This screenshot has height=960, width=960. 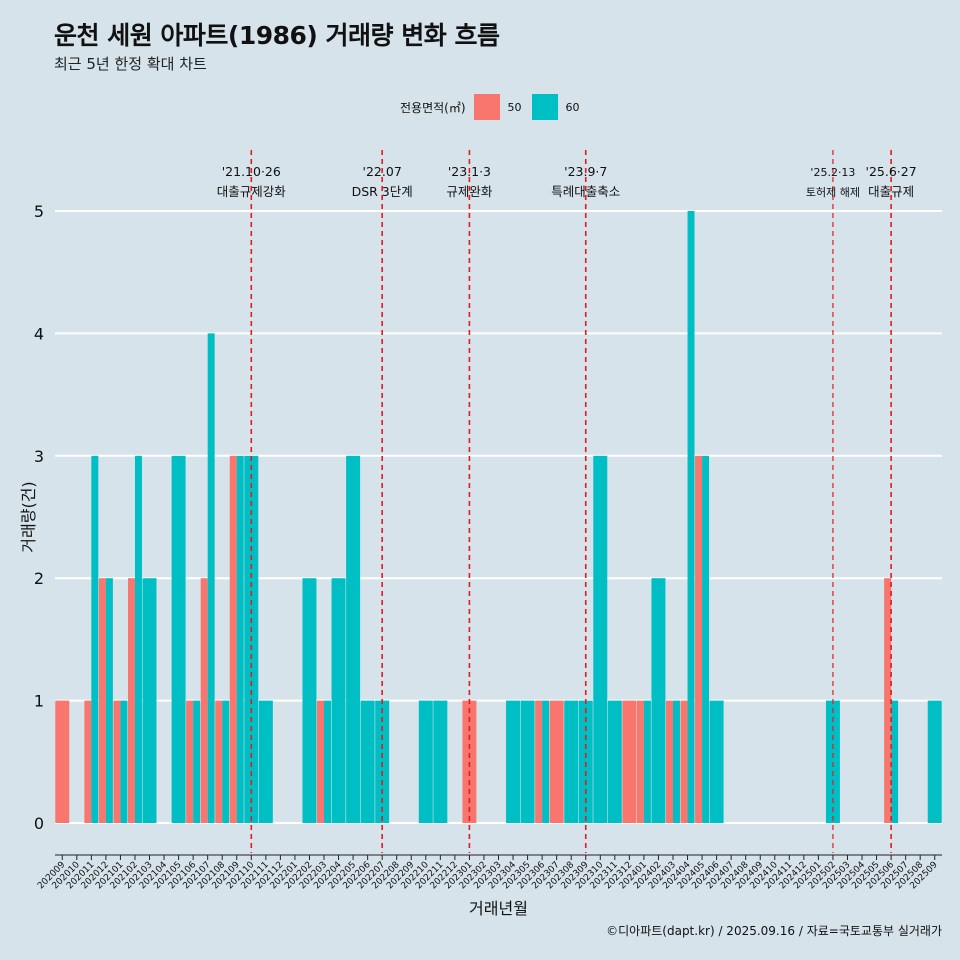 I want to click on y-tick-label: 5, so click(x=39, y=211).